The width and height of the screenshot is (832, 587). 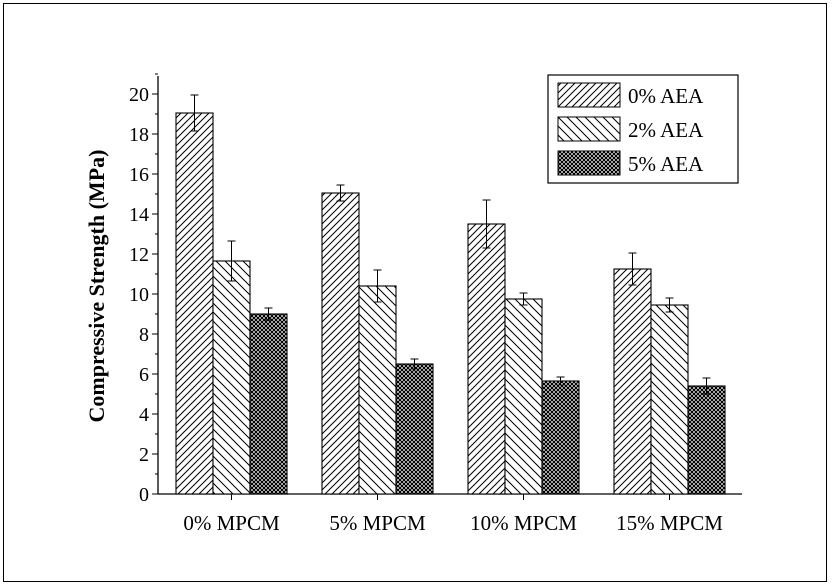 What do you see at coordinates (144, 495) in the screenshot?
I see `y-tick-label: 0` at bounding box center [144, 495].